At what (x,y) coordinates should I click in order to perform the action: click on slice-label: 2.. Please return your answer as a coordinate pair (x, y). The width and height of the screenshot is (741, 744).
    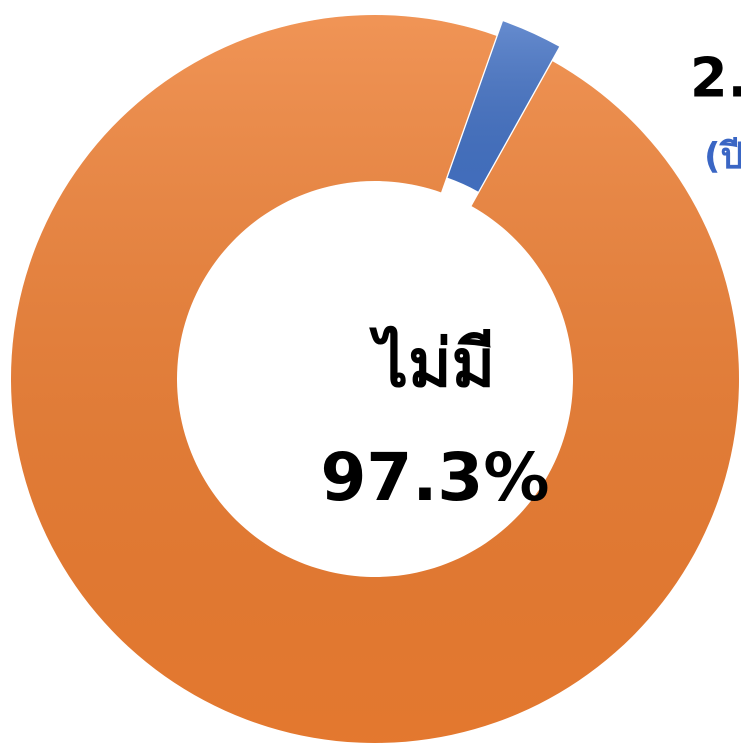
    Looking at the image, I should click on (715, 78).